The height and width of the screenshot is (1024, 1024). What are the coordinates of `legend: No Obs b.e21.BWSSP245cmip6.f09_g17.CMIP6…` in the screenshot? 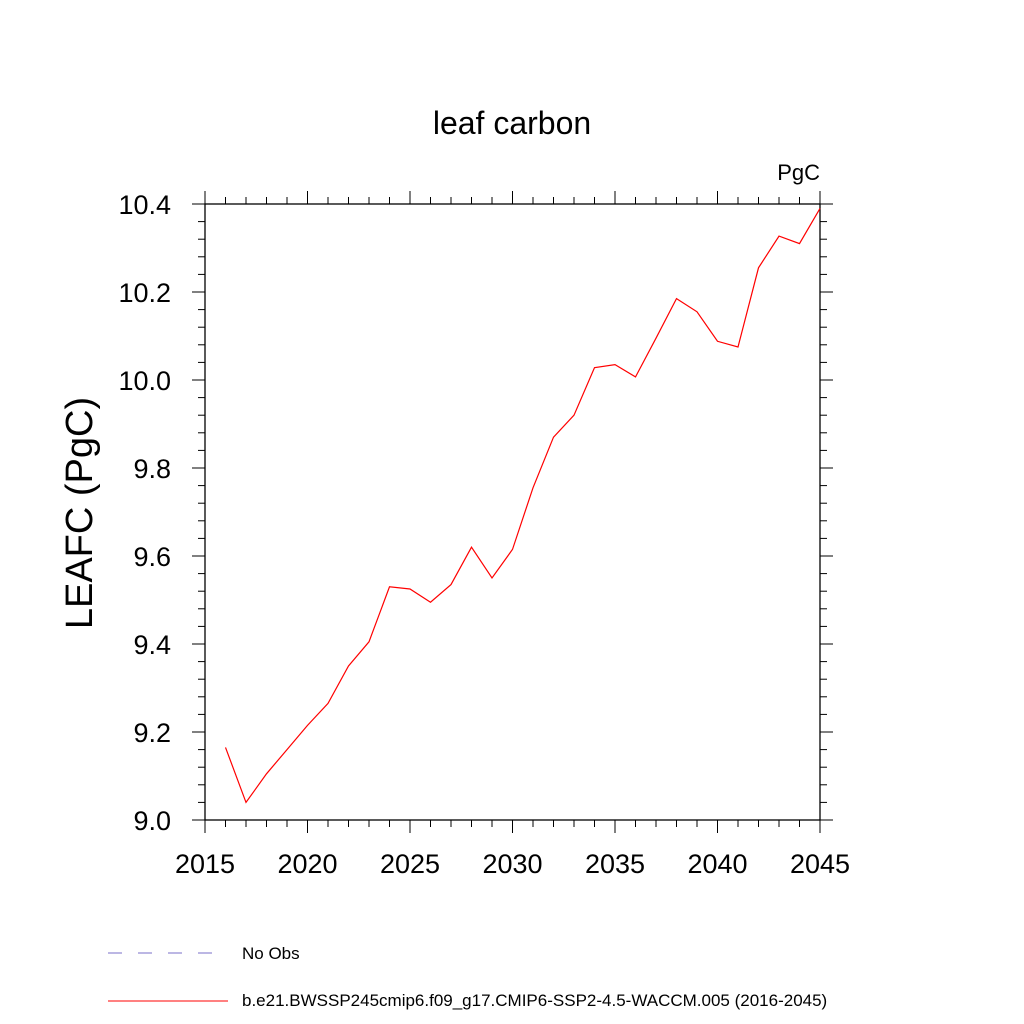 It's located at (467, 977).